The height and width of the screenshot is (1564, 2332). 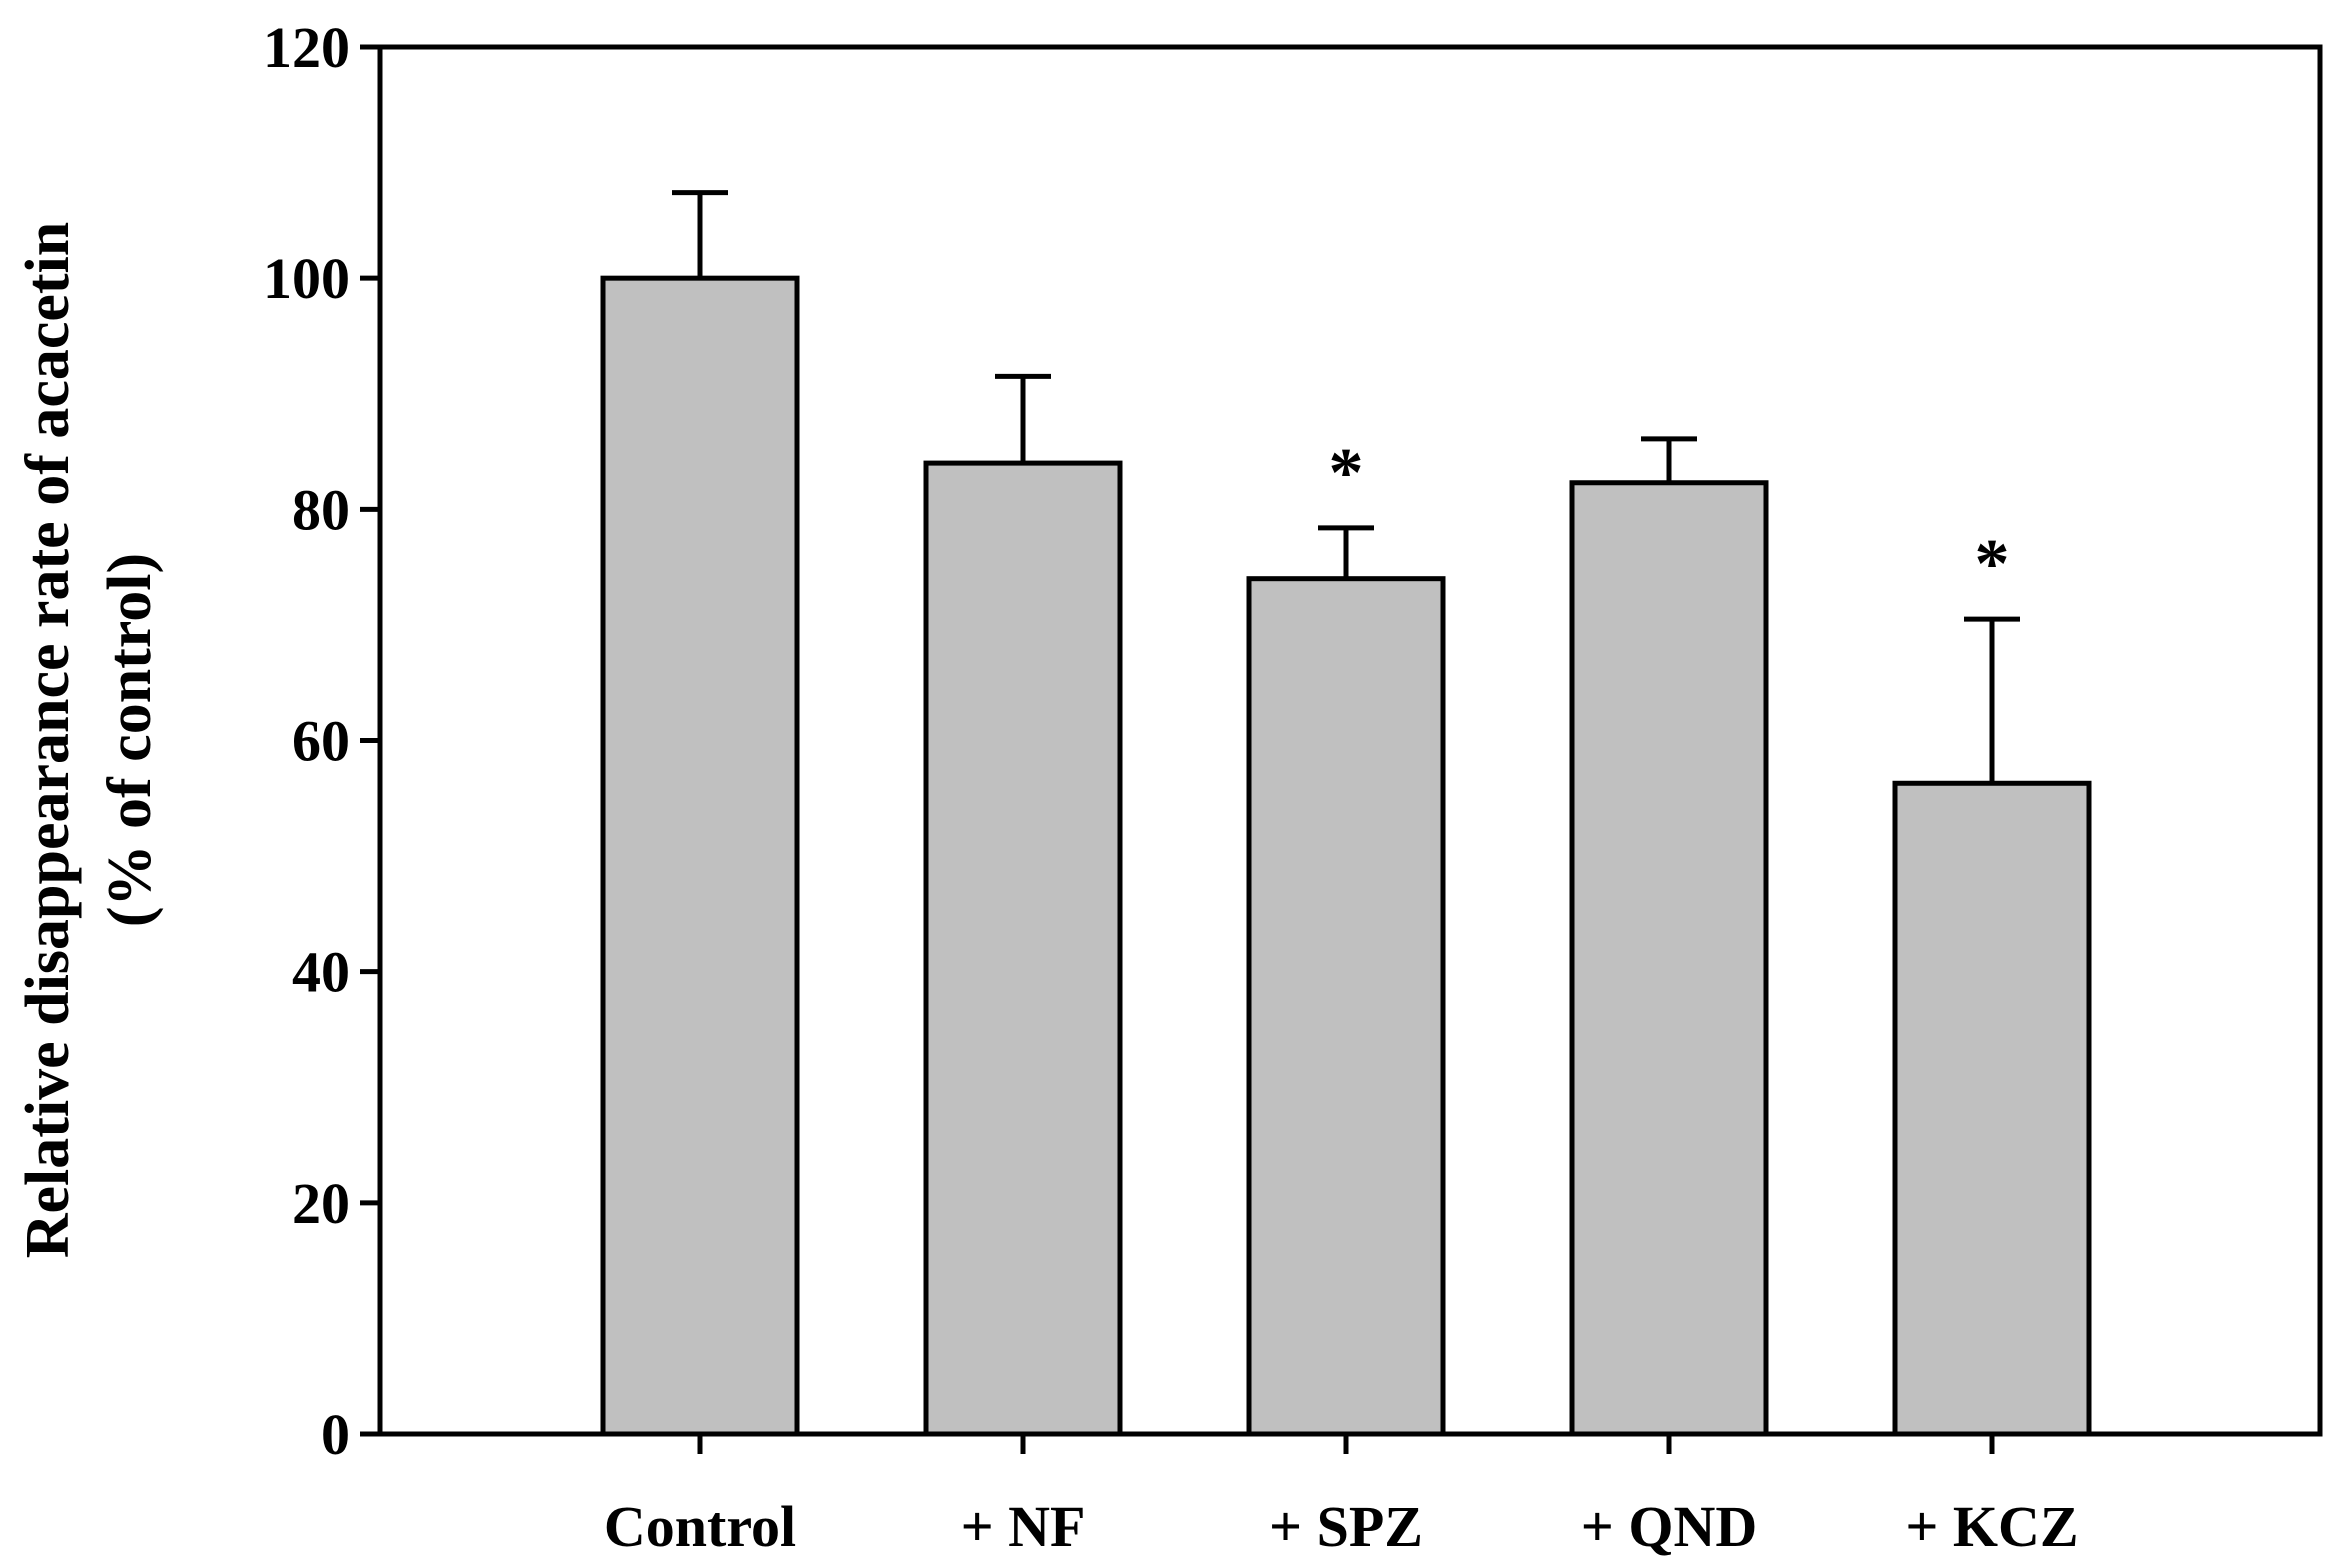 I want to click on y-tick-label: 40, so click(x=321, y=972).